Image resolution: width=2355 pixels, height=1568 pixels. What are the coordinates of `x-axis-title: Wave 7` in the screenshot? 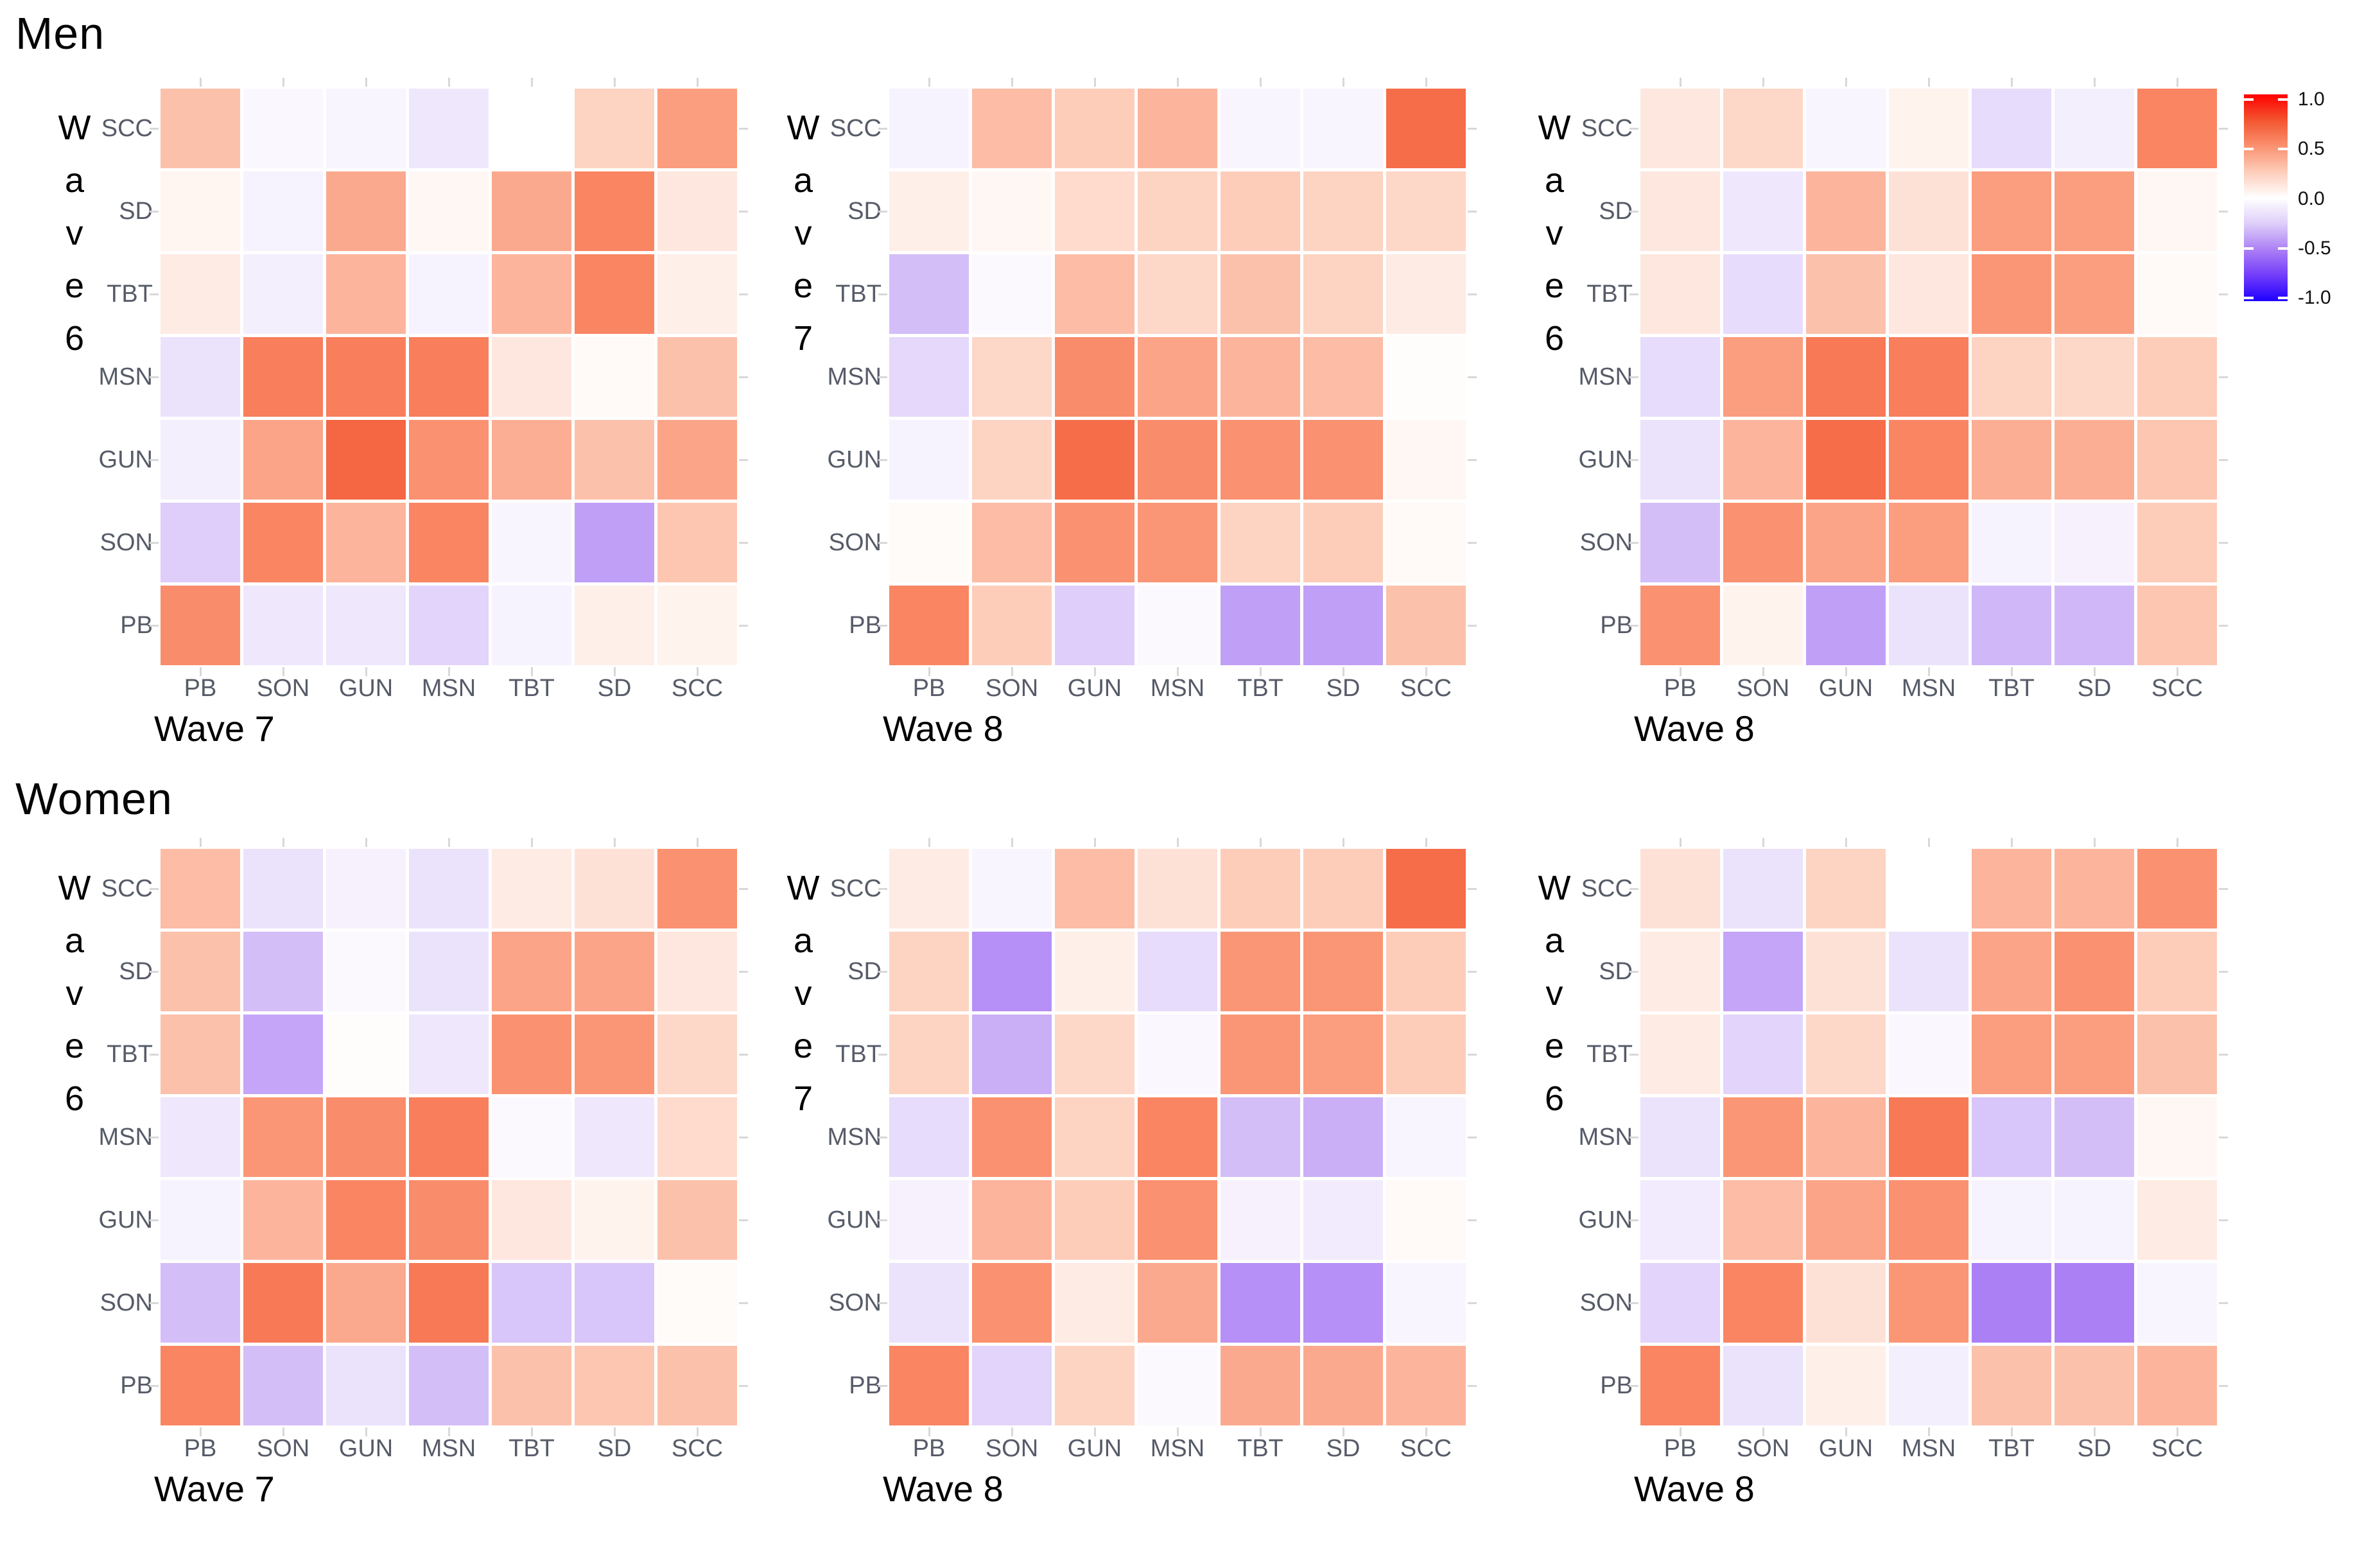 It's located at (214, 729).